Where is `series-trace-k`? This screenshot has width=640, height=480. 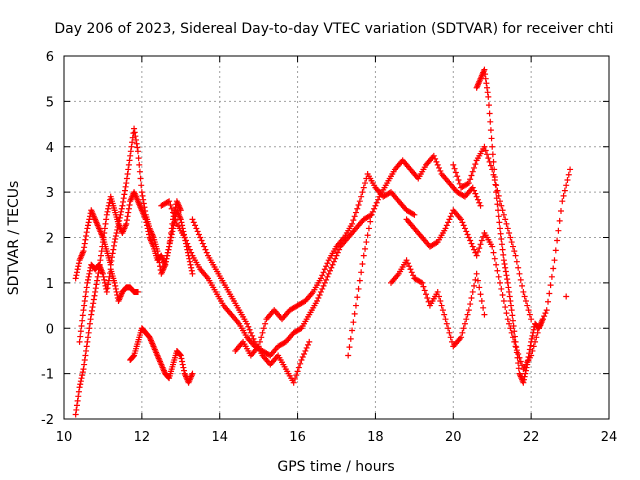
series-trace-k is located at coordinates (509, 226).